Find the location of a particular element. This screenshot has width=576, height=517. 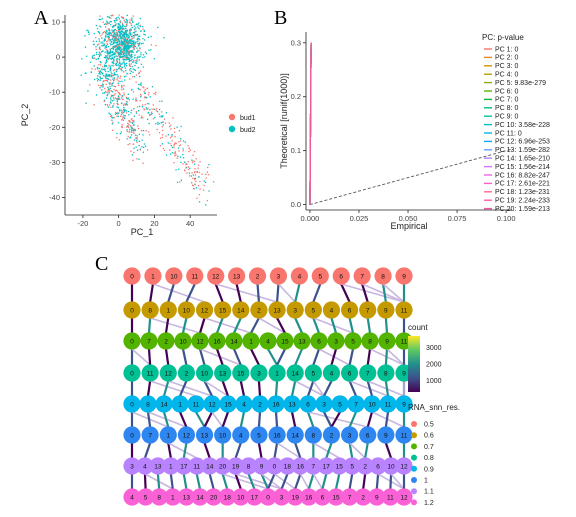

panel-c-node-label: 7 is located at coordinates (356, 404).